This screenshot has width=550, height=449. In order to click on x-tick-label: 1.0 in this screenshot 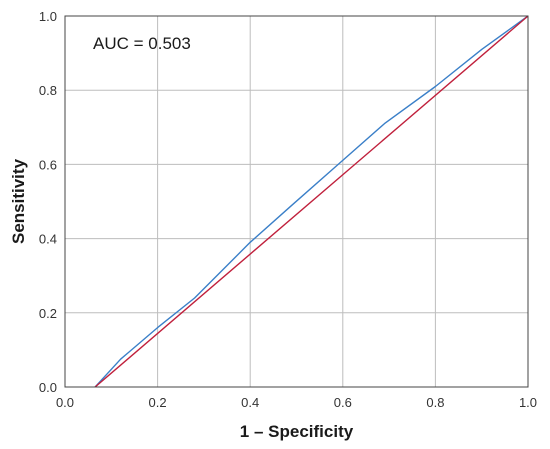, I will do `click(528, 402)`.